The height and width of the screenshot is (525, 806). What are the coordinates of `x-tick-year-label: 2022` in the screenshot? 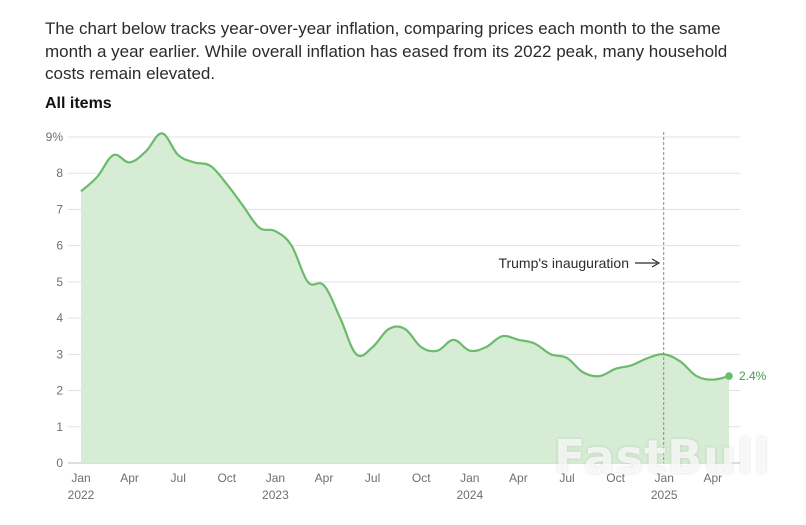 It's located at (81, 495).